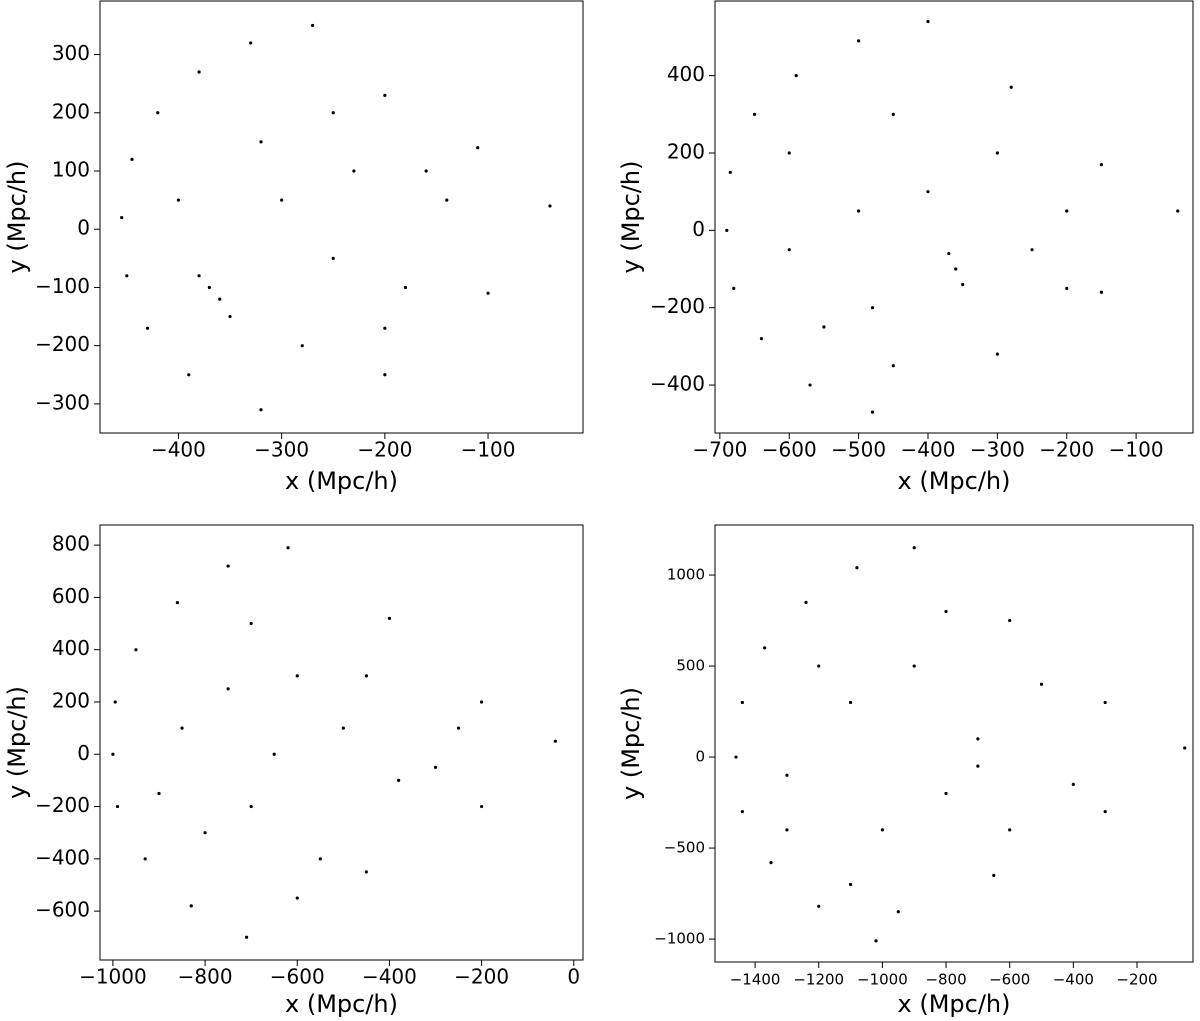  Describe the element at coordinates (71, 53) in the screenshot. I see `y-tick-label: 300` at that location.